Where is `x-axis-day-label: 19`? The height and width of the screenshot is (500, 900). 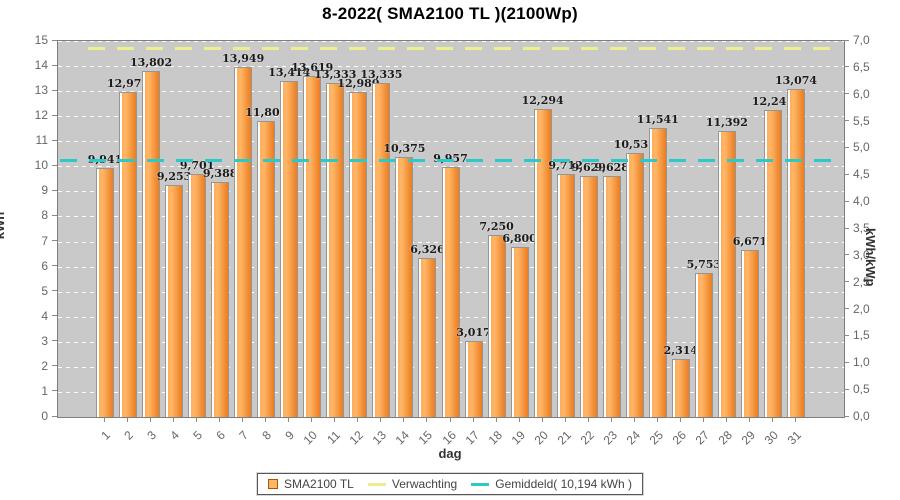
x-axis-day-label: 19 is located at coordinates (518, 438).